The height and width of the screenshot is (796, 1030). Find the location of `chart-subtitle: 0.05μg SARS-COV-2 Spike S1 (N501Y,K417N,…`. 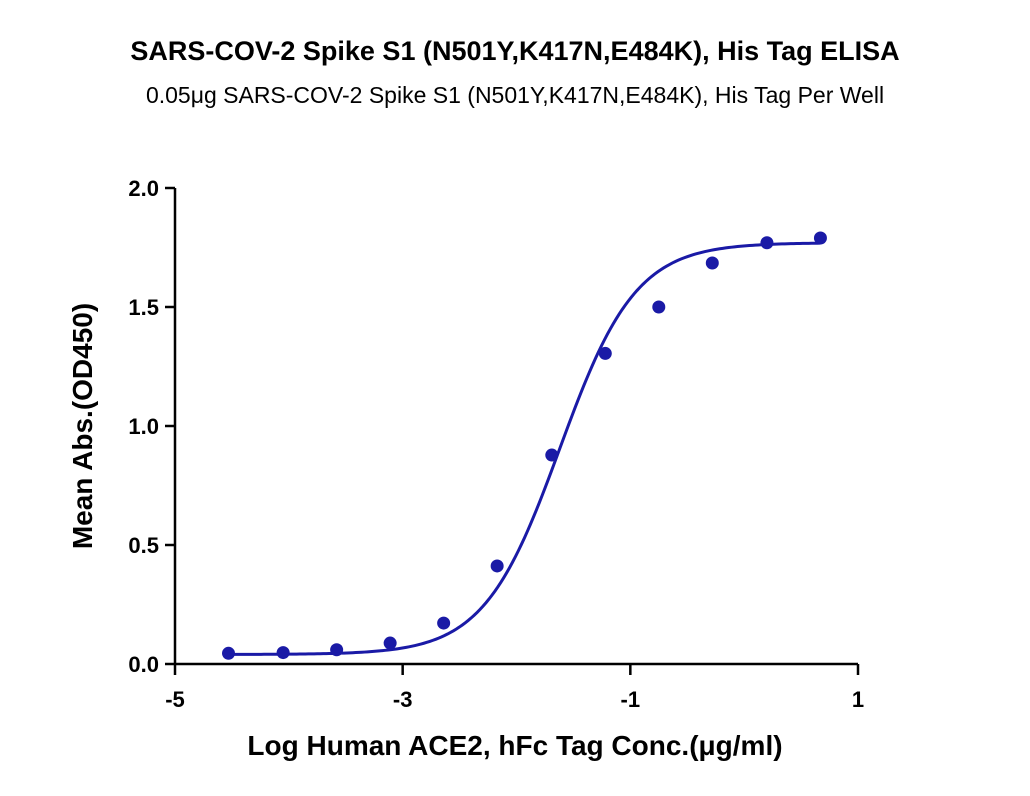

chart-subtitle: 0.05μg SARS-COV-2 Spike S1 (N501Y,K417N,… is located at coordinates (515, 95).